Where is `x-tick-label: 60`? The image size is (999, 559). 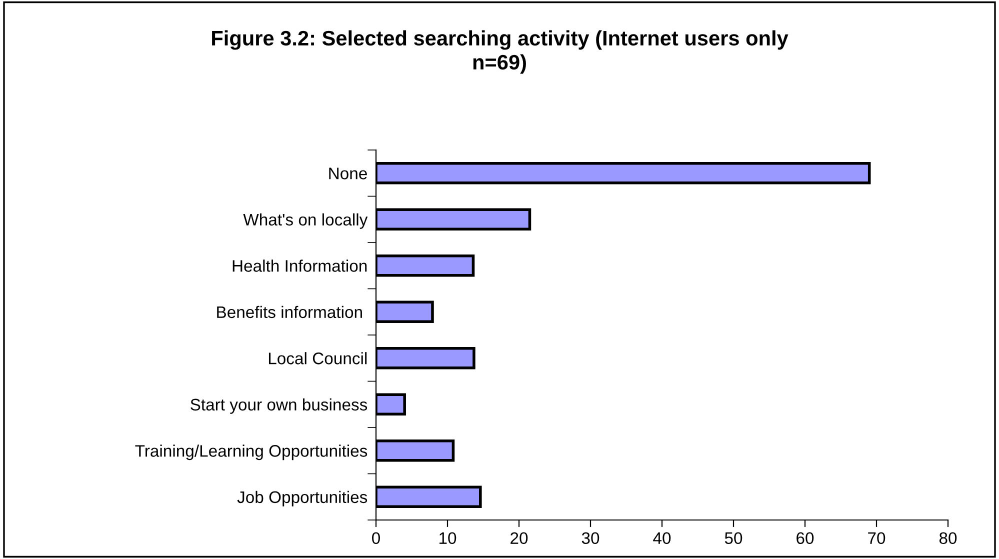 x-tick-label: 60 is located at coordinates (805, 538).